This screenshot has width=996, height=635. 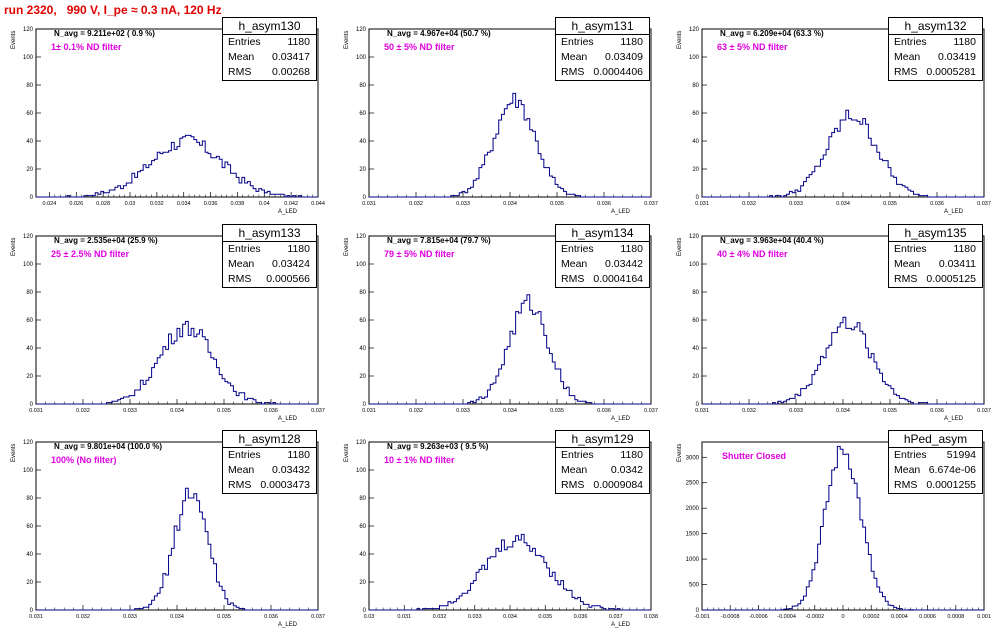 I want to click on stats-row-rms: RMS 0.000566, so click(x=269, y=279).